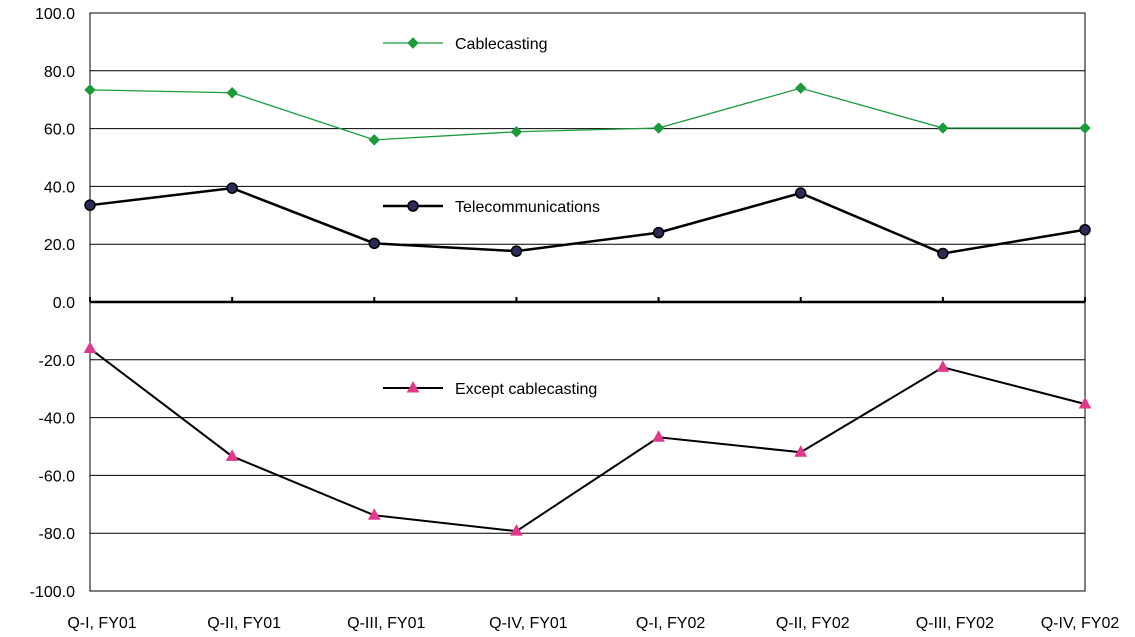 The height and width of the screenshot is (637, 1135). I want to click on legend-label: Except cablecasting, so click(526, 389).